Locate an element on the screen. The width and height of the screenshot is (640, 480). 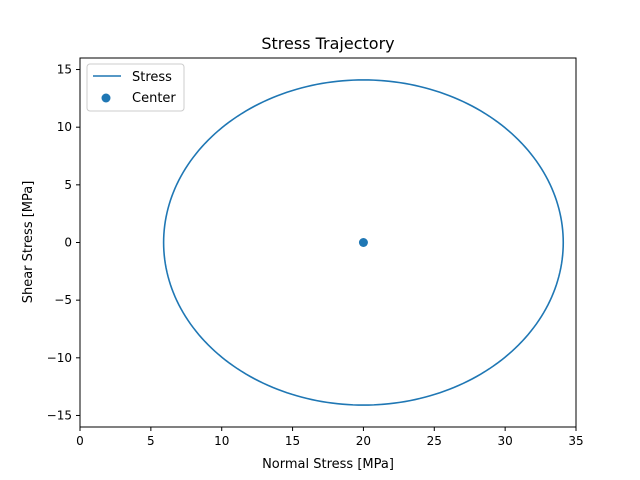
y-axis: −15 −10 −5 0 5 10 15 is located at coordinates (63, 242).